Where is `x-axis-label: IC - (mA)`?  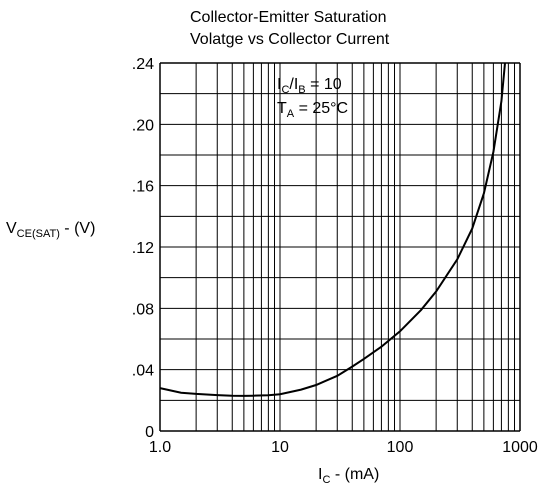 x-axis-label: IC - (mA) is located at coordinates (349, 476).